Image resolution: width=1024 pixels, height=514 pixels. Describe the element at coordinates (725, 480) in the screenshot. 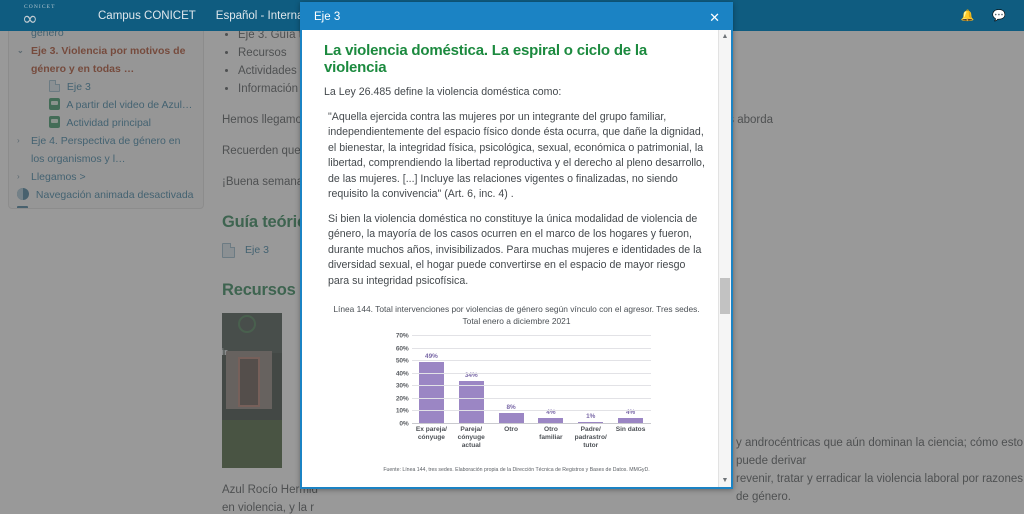

I see `scroll-down-icon: ▼` at that location.